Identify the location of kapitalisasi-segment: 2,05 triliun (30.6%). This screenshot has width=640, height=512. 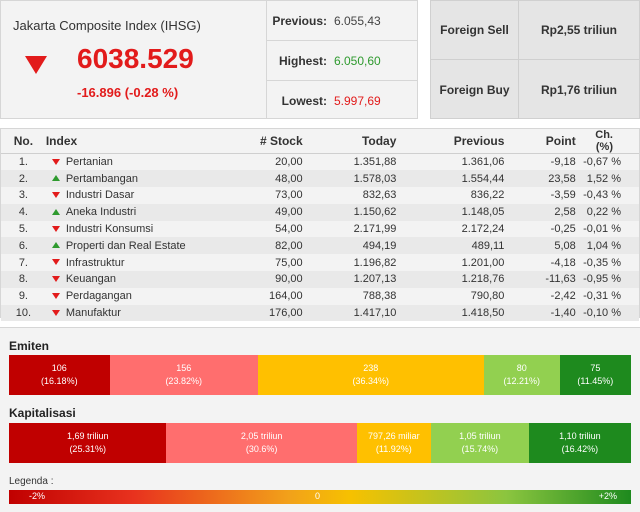
(261, 443).